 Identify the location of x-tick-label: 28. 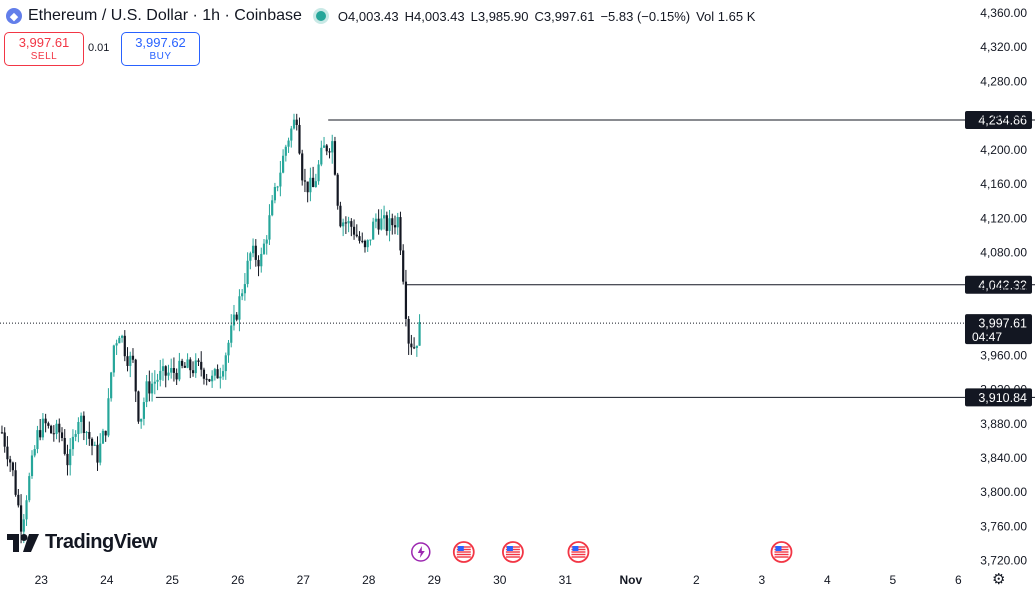
(369, 580).